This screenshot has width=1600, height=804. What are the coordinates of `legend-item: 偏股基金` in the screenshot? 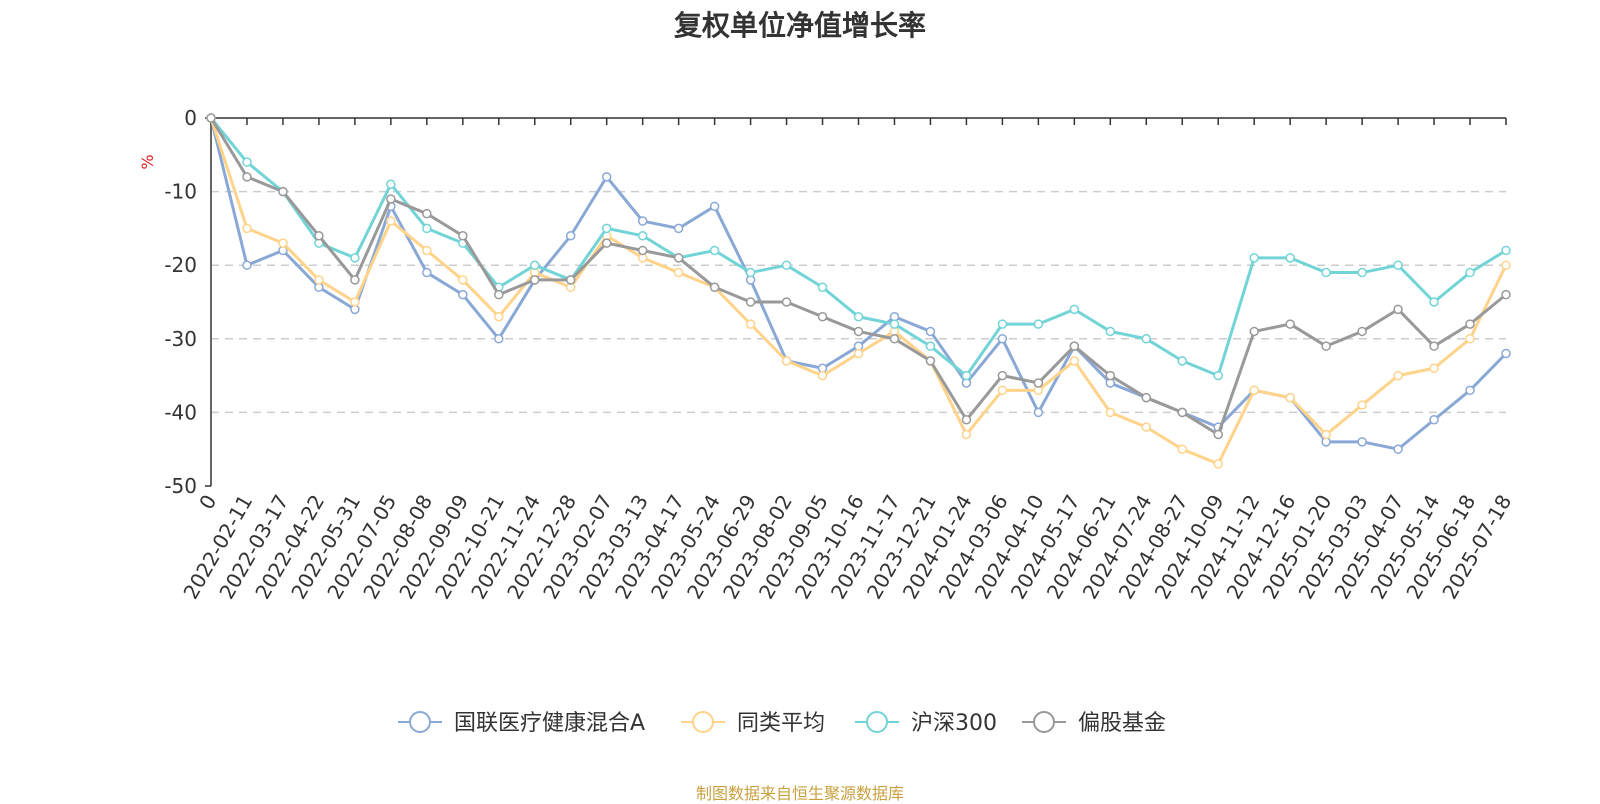 It's located at (1094, 723).